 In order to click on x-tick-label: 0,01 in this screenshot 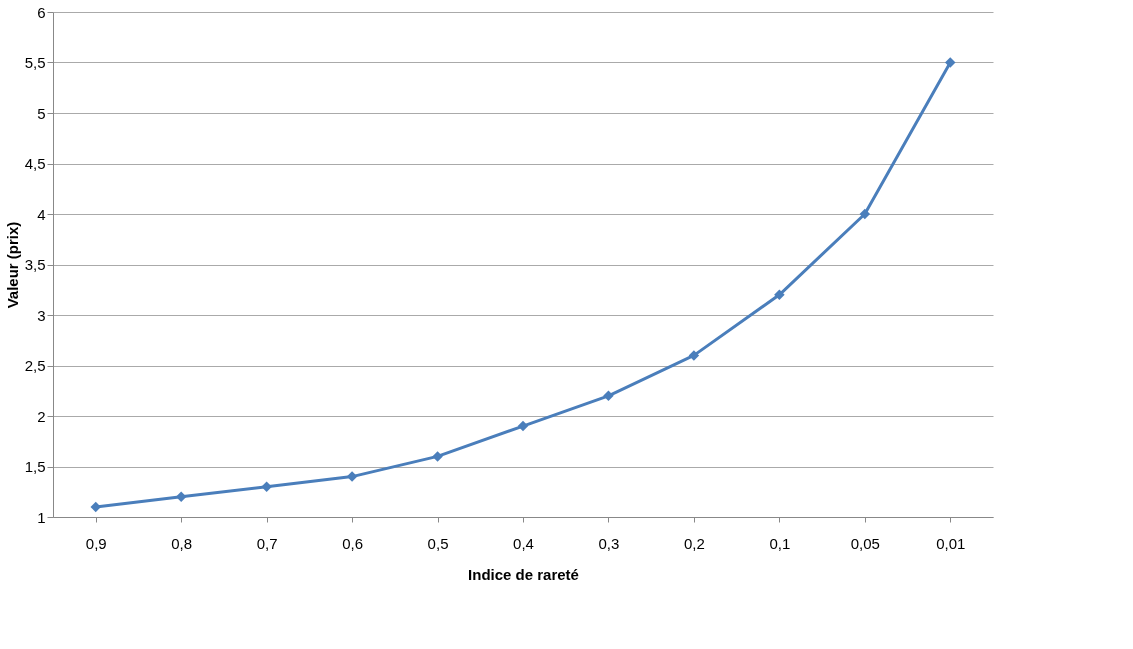, I will do `click(951, 543)`.